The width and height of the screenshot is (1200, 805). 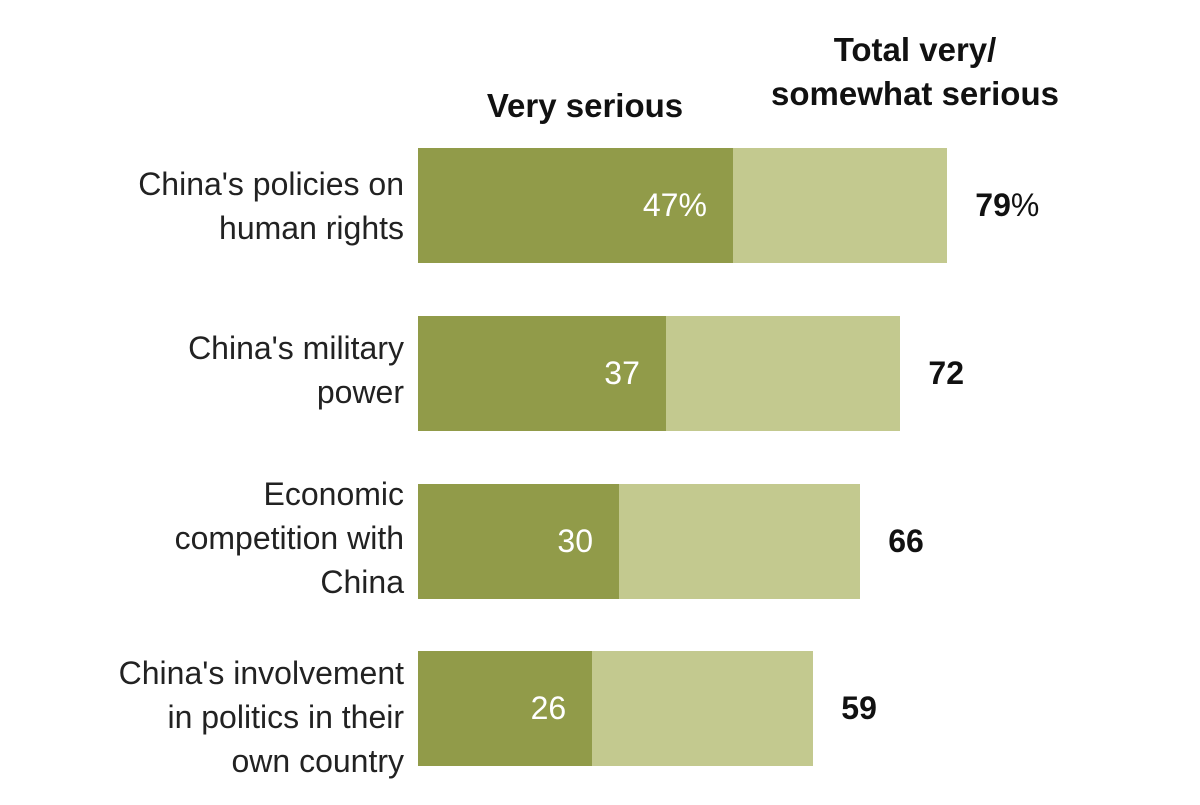 I want to click on total-serious-value-label: 79%, so click(x=1007, y=205).